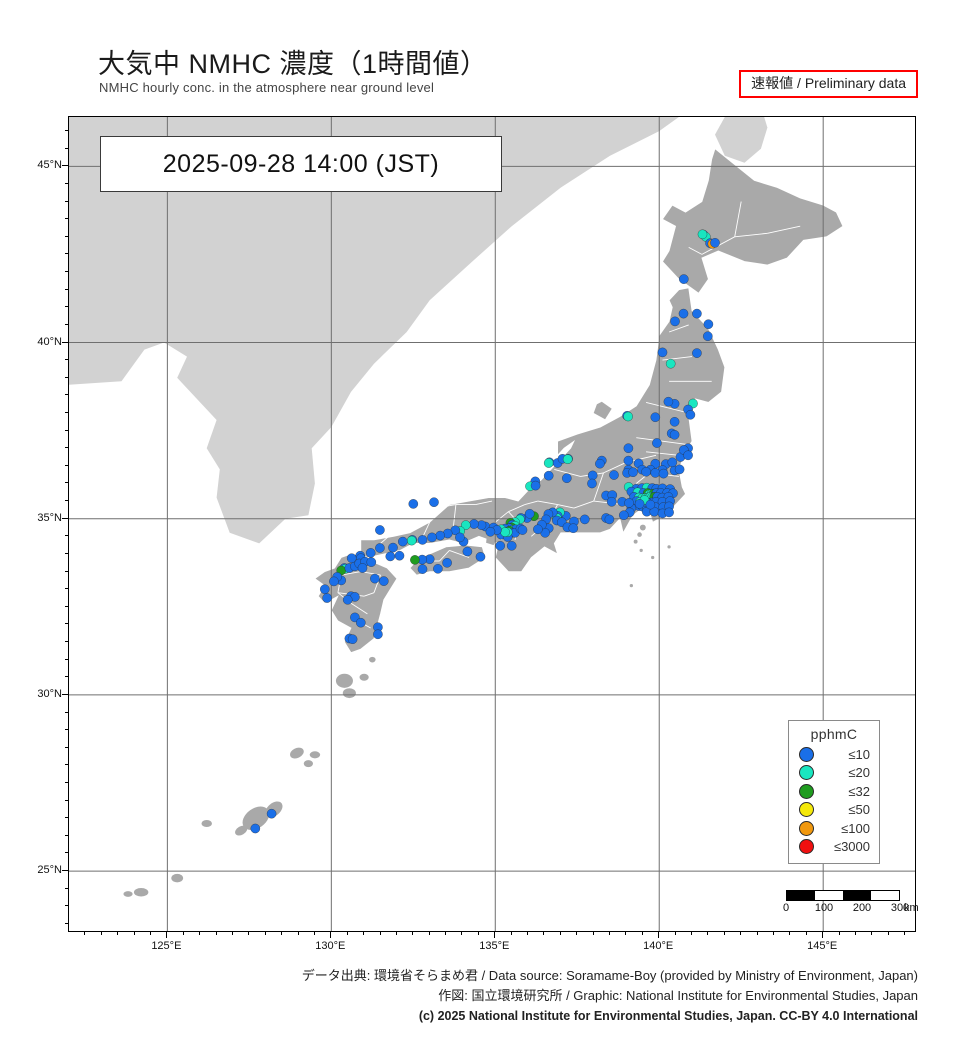 The width and height of the screenshot is (980, 1060). Describe the element at coordinates (834, 773) in the screenshot. I see `legend-item: ≤20` at that location.